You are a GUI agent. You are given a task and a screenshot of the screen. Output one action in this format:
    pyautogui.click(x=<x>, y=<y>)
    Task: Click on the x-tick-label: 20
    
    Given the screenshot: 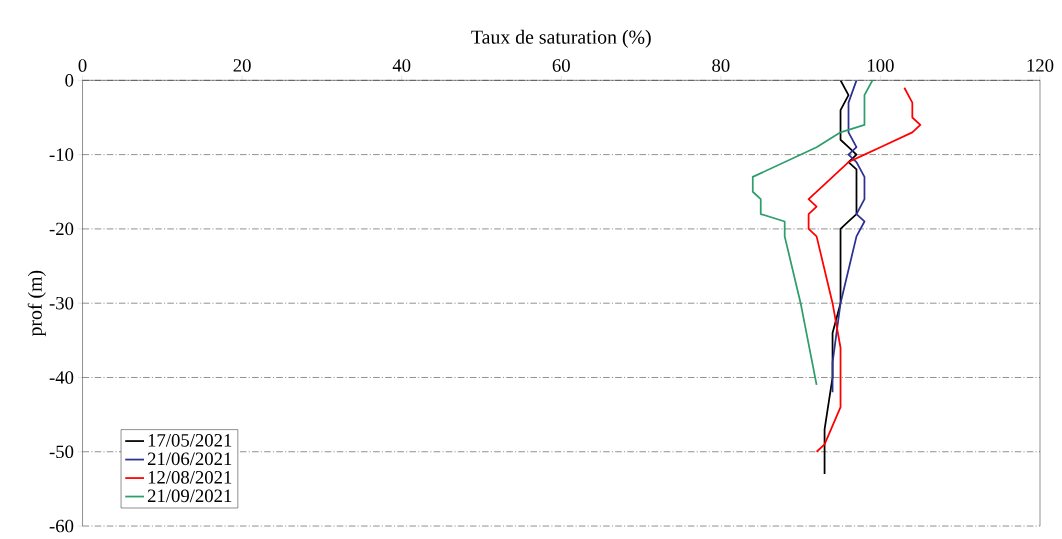 What is the action you would take?
    pyautogui.click(x=242, y=65)
    